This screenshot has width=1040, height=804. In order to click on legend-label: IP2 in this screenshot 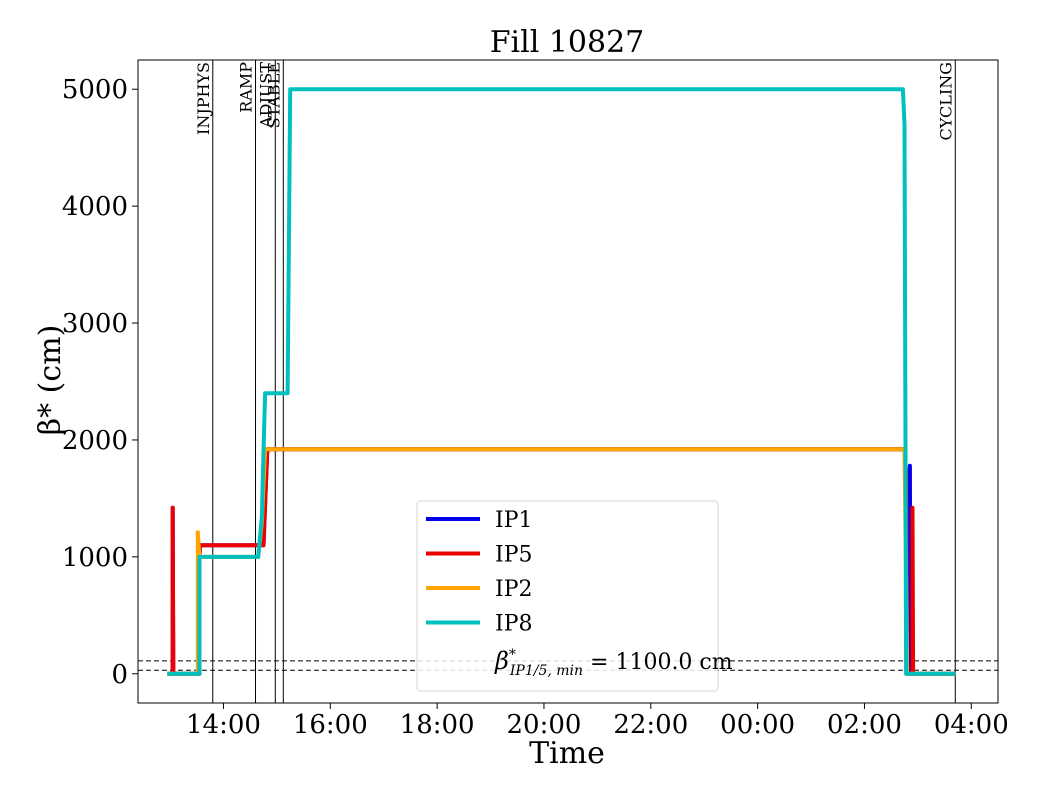, I will do `click(514, 589)`.